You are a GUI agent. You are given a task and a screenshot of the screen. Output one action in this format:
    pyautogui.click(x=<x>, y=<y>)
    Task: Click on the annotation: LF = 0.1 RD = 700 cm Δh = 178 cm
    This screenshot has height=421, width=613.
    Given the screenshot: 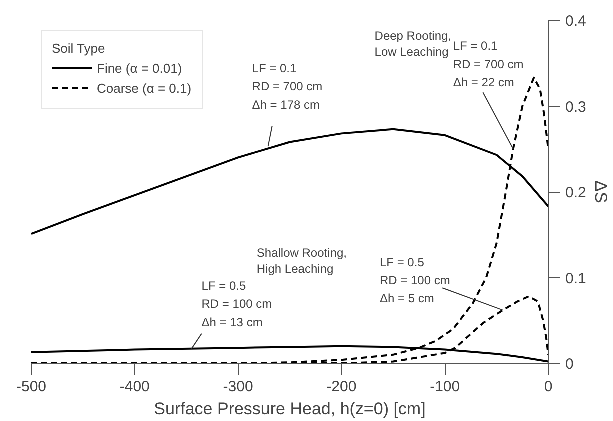 What is the action you would take?
    pyautogui.click(x=287, y=87)
    